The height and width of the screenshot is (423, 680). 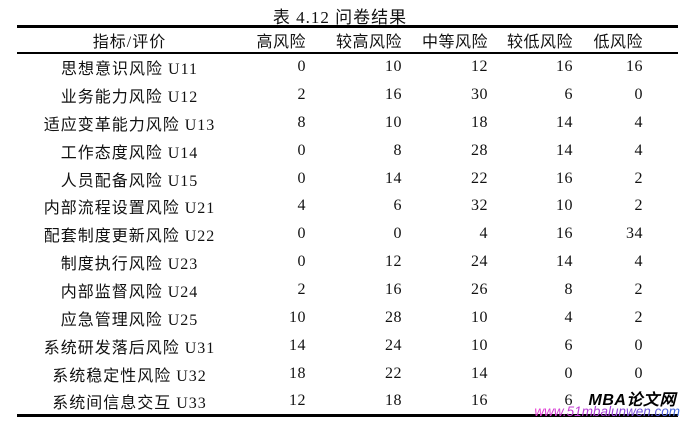 What do you see at coordinates (129, 125) in the screenshot?
I see `row-label: 适应变革能力风险 U13` at bounding box center [129, 125].